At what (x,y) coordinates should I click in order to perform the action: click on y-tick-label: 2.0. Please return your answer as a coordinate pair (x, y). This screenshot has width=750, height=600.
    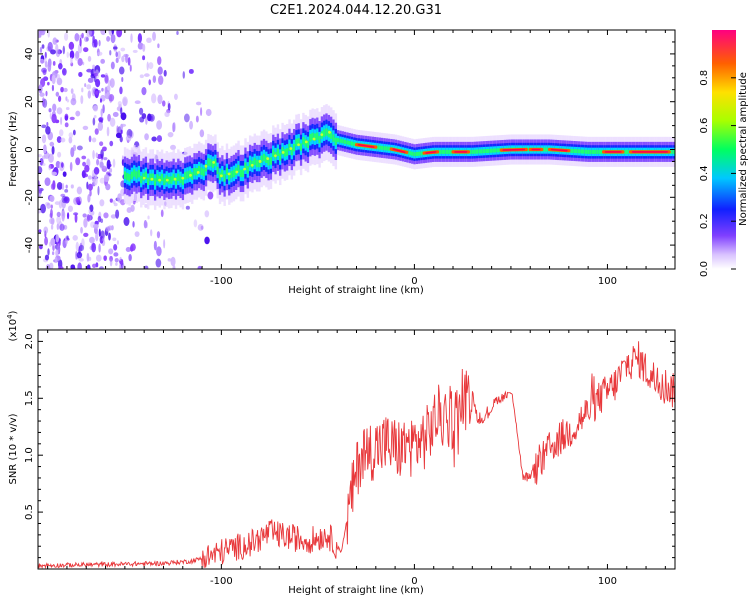
    Looking at the image, I should click on (29, 341).